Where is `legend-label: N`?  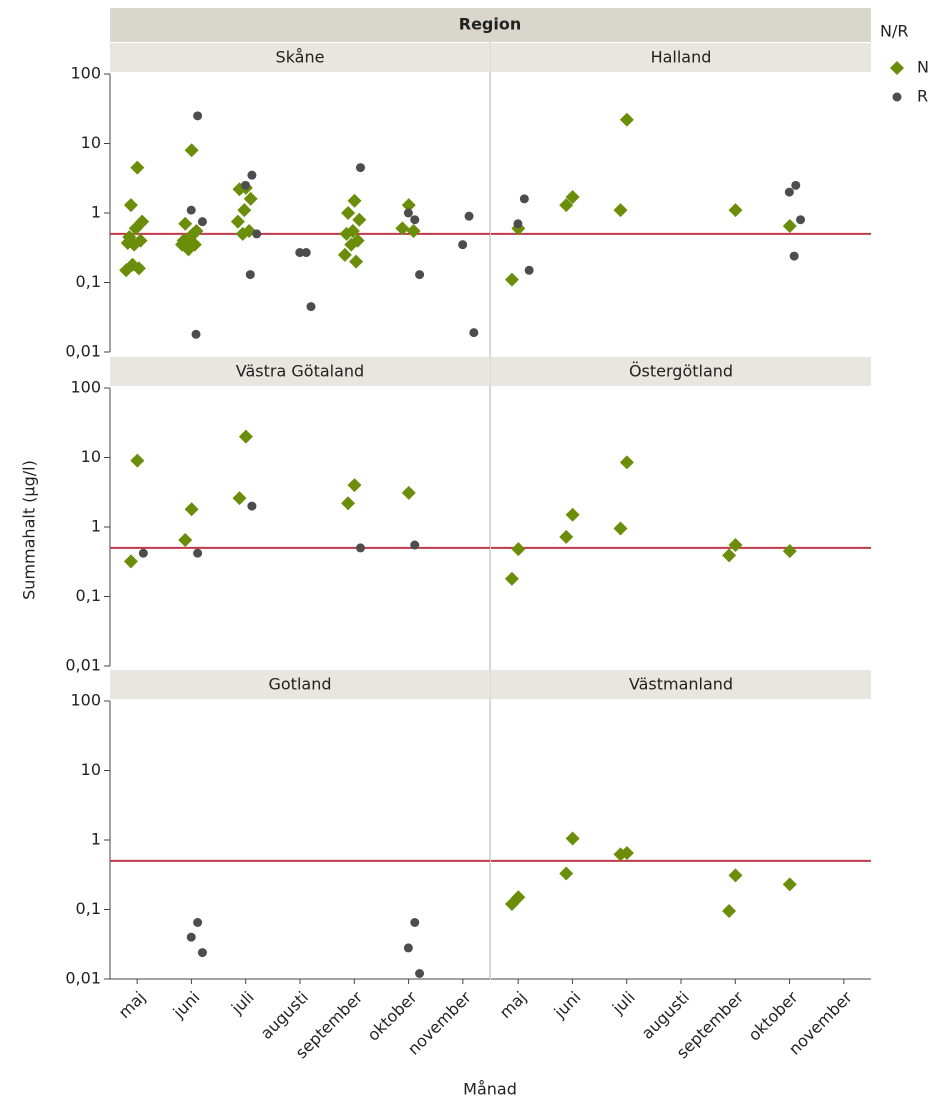
legend-label: N is located at coordinates (923, 67).